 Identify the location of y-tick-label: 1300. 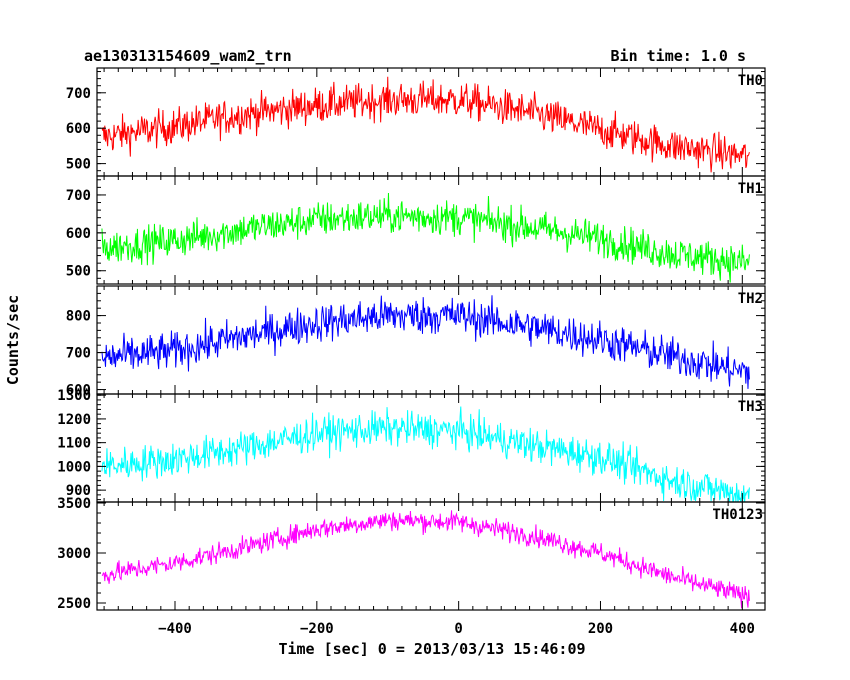
(74, 396).